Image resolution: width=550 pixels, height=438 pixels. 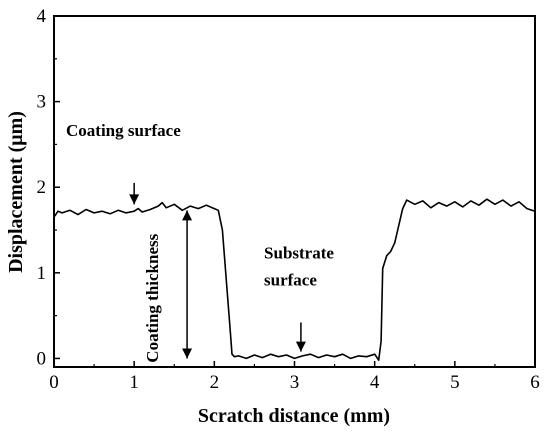 I want to click on x-tick-label: 0, so click(x=54, y=382).